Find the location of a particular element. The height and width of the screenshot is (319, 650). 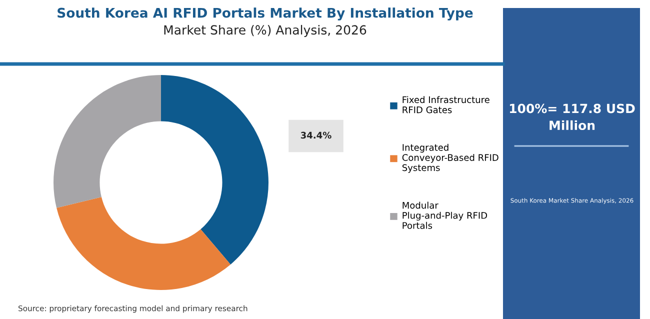

legend-label: Integrated Conveyor-Based RFID Systems is located at coordinates (450, 158).